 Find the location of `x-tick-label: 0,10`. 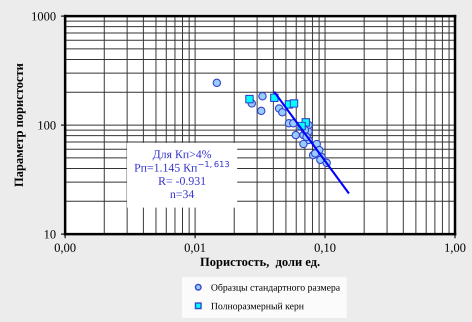

x-tick-label: 0,10 is located at coordinates (325, 248).